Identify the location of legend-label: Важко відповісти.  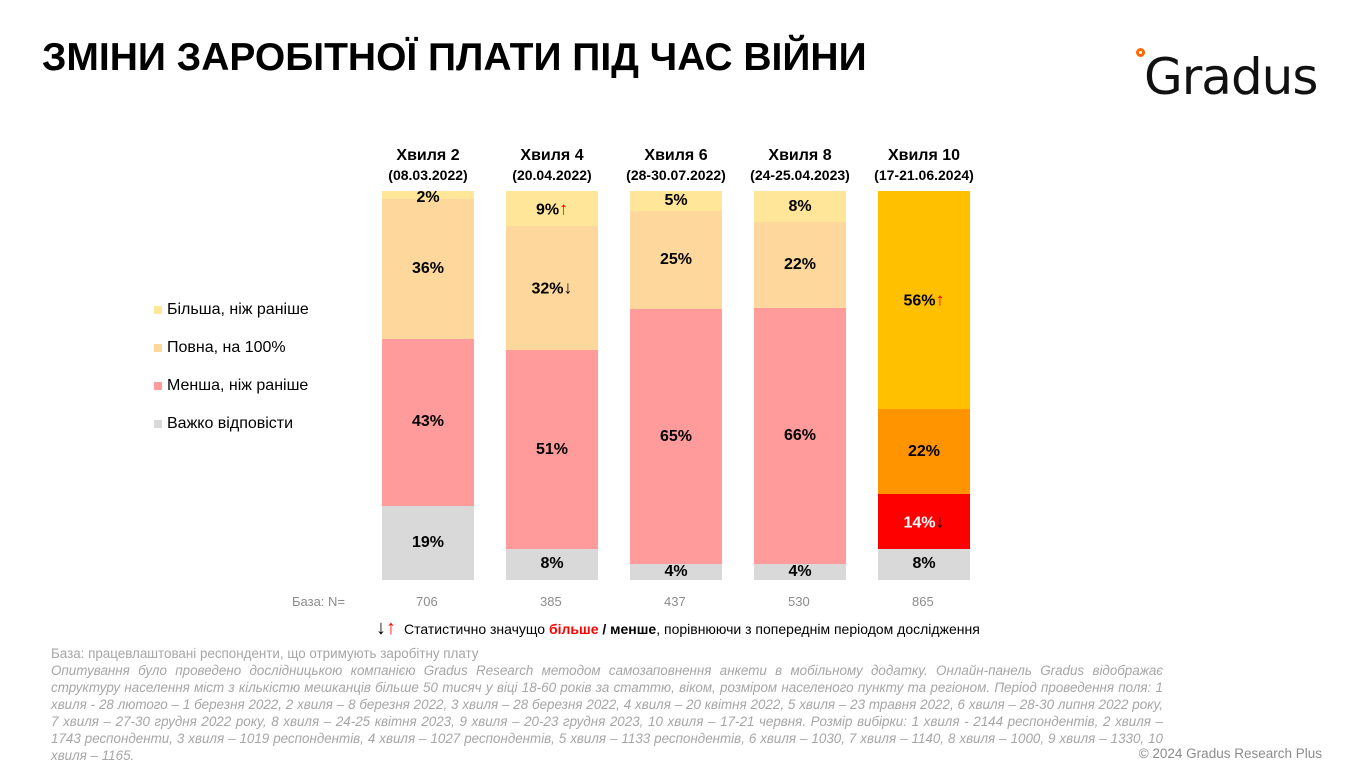
(230, 423).